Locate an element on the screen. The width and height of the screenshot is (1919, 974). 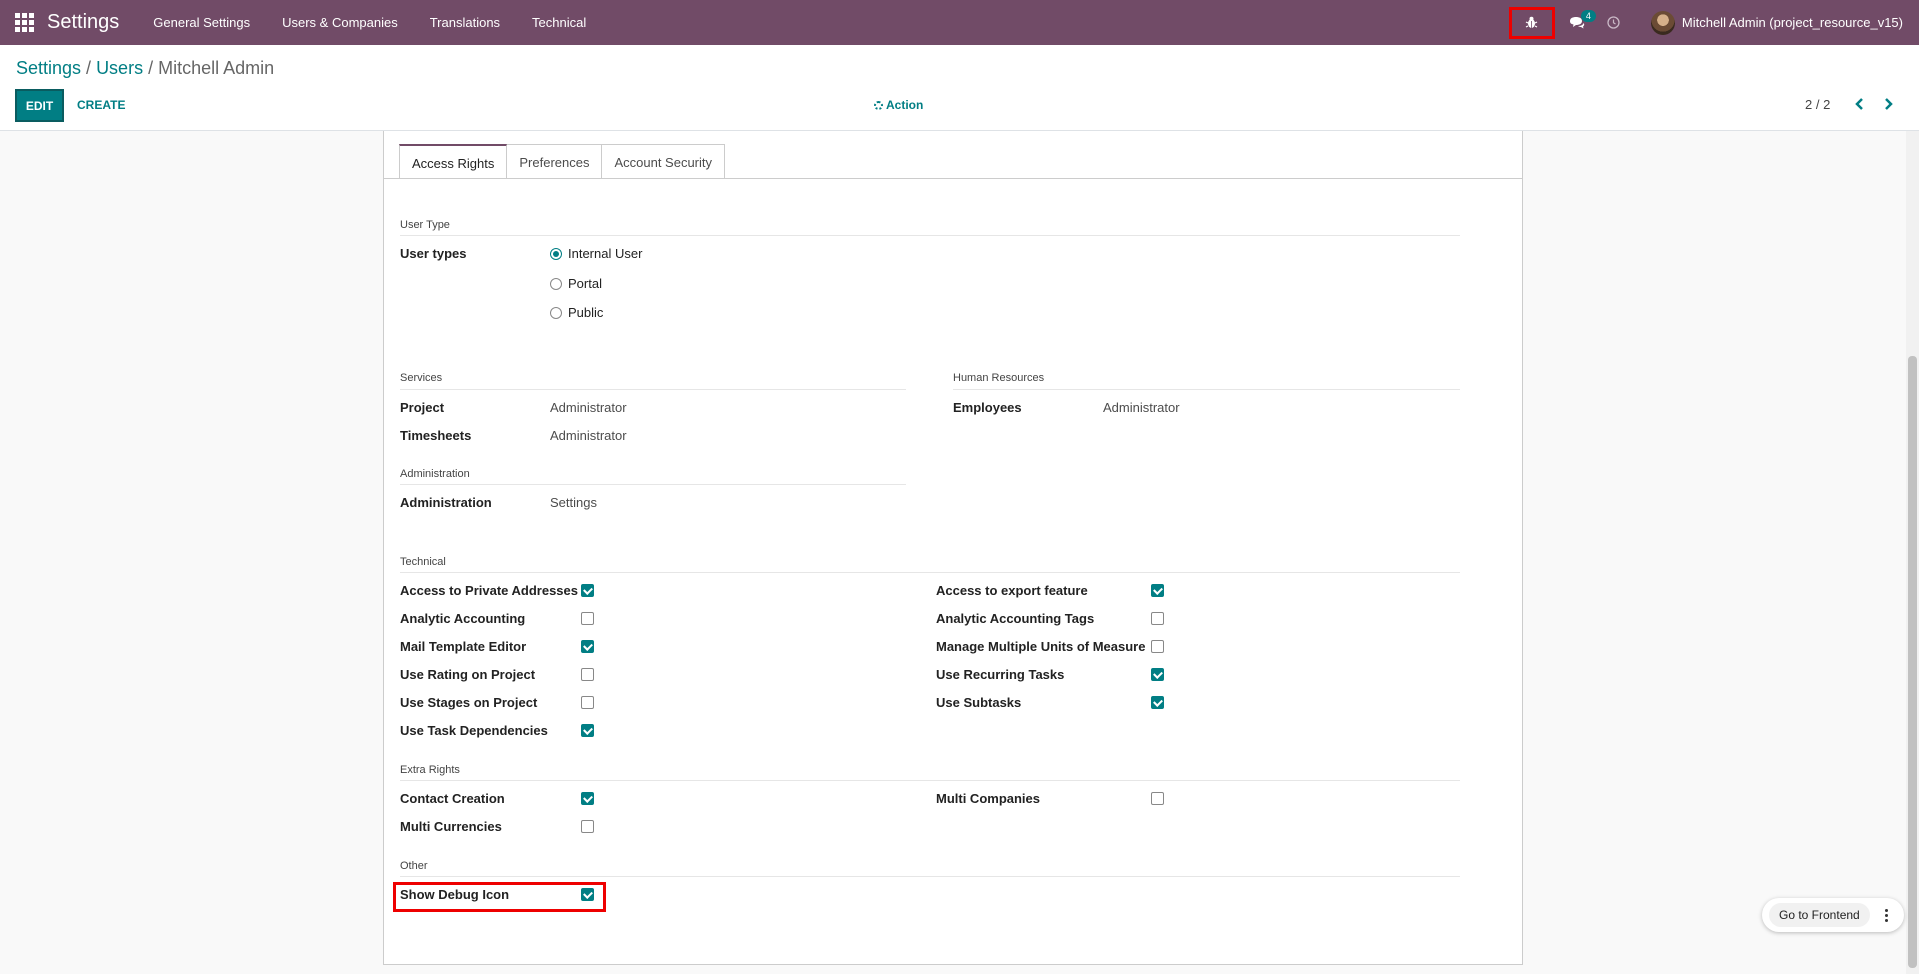
checkbox-multi-currencies is located at coordinates (587, 826).